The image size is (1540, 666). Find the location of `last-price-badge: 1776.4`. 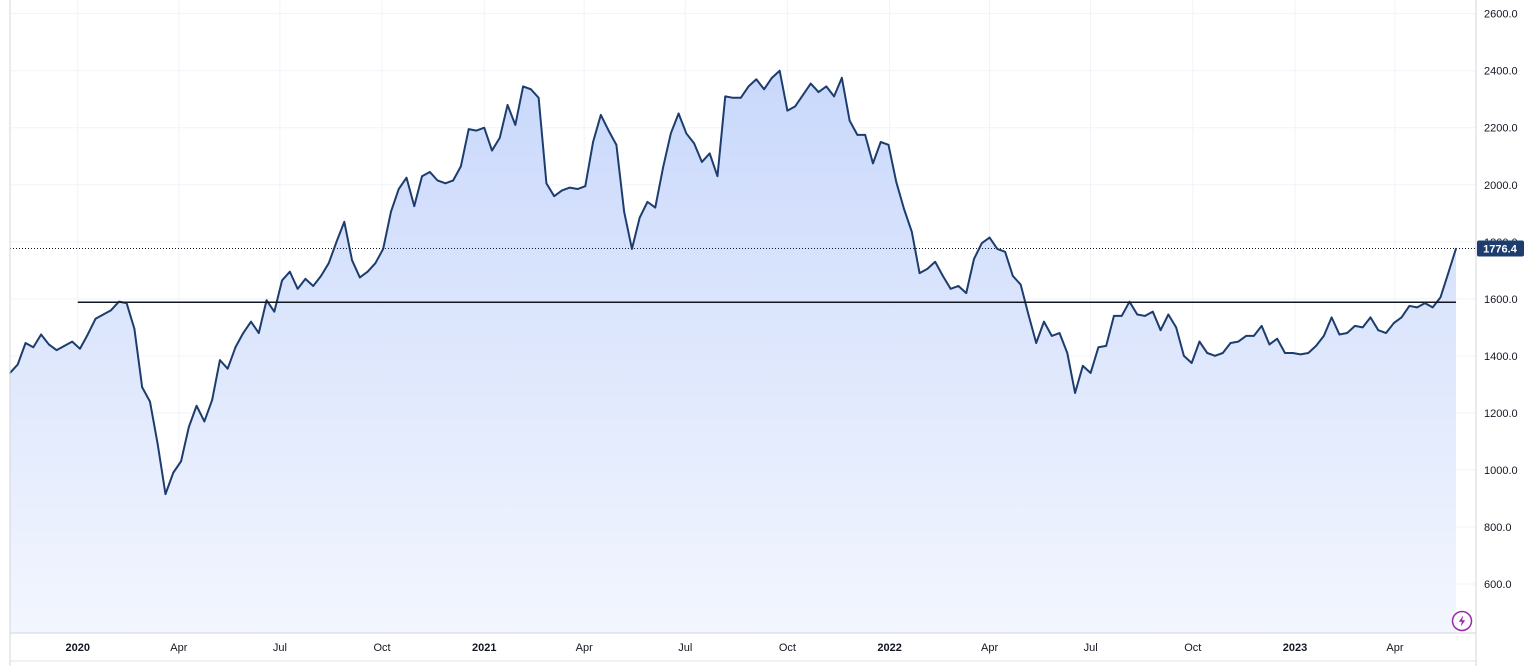

last-price-badge: 1776.4 is located at coordinates (1500, 248).